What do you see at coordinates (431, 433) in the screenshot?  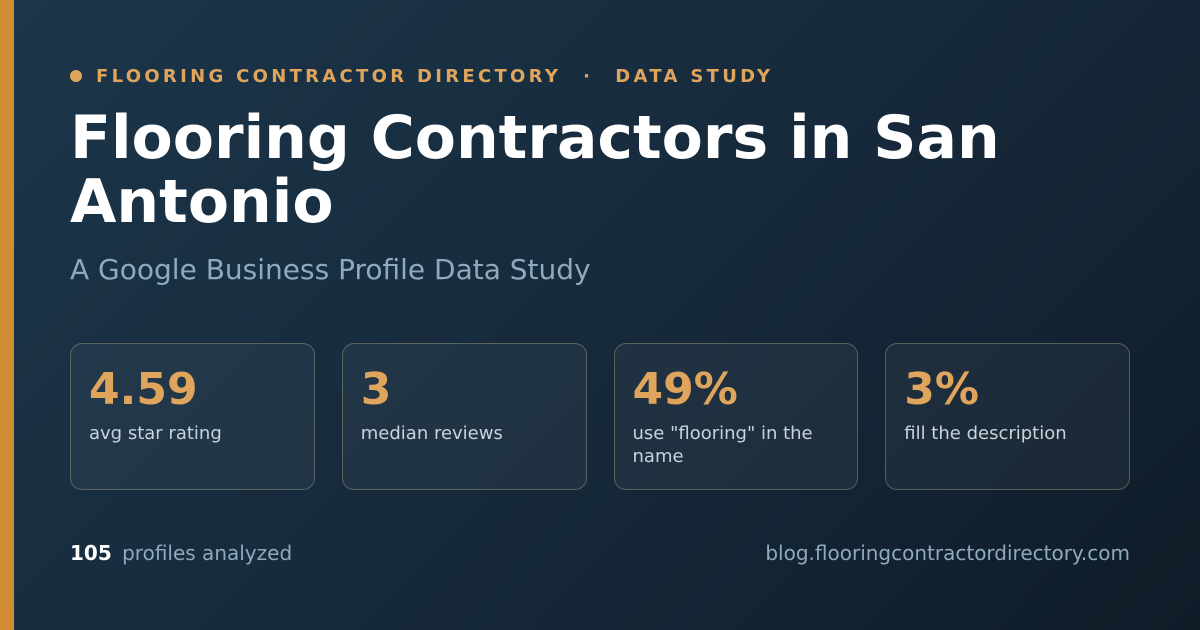 I see `stat-label: median reviews` at bounding box center [431, 433].